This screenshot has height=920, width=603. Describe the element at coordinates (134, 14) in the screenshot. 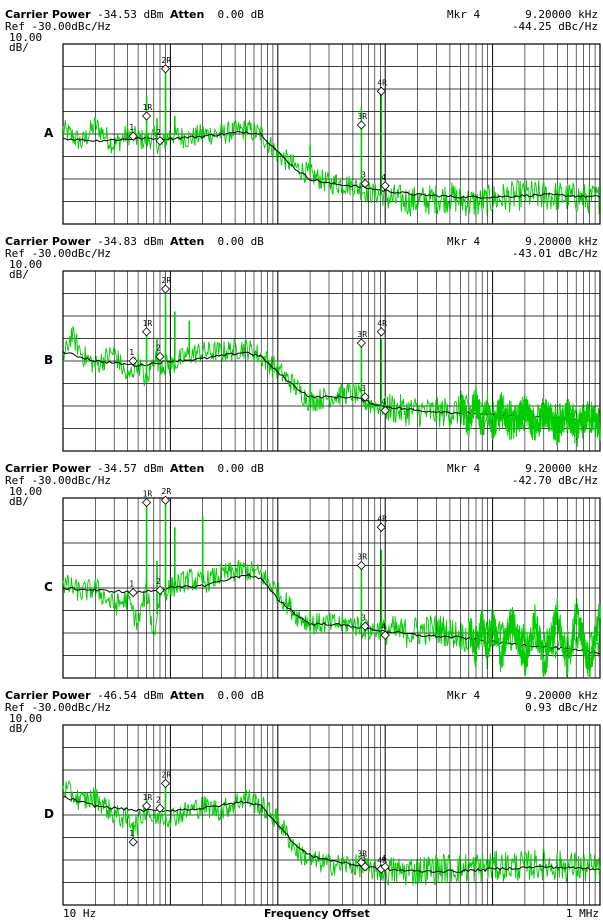

I see `carrier-power-header: Carrier Power -34.53 dBm Atten 0.00 dB` at that location.